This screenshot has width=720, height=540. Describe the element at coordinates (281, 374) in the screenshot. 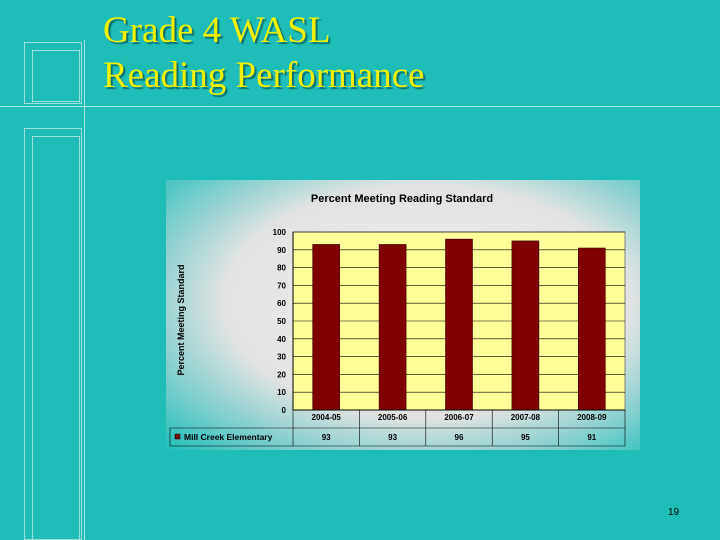

I see `y-tick-label: 20` at that location.